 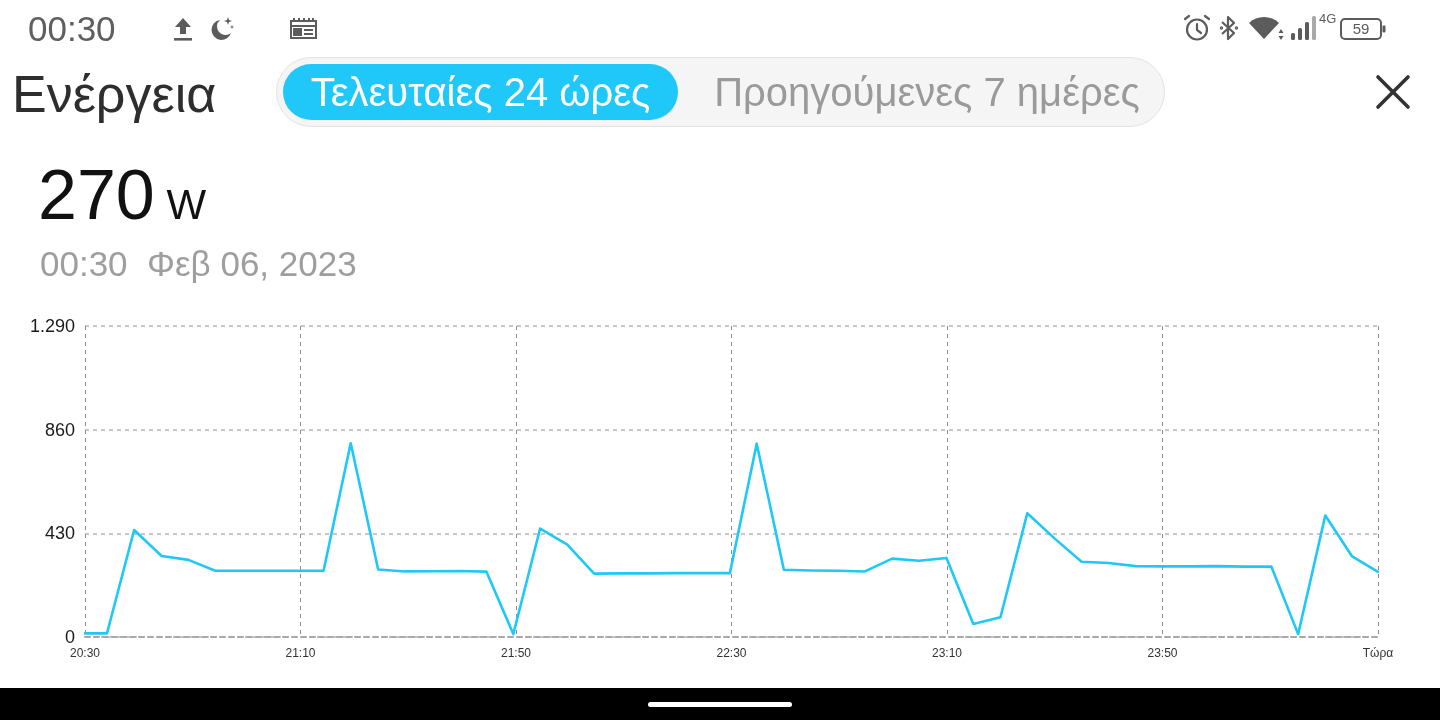 I want to click on text: 00:30, so click(x=72, y=28).